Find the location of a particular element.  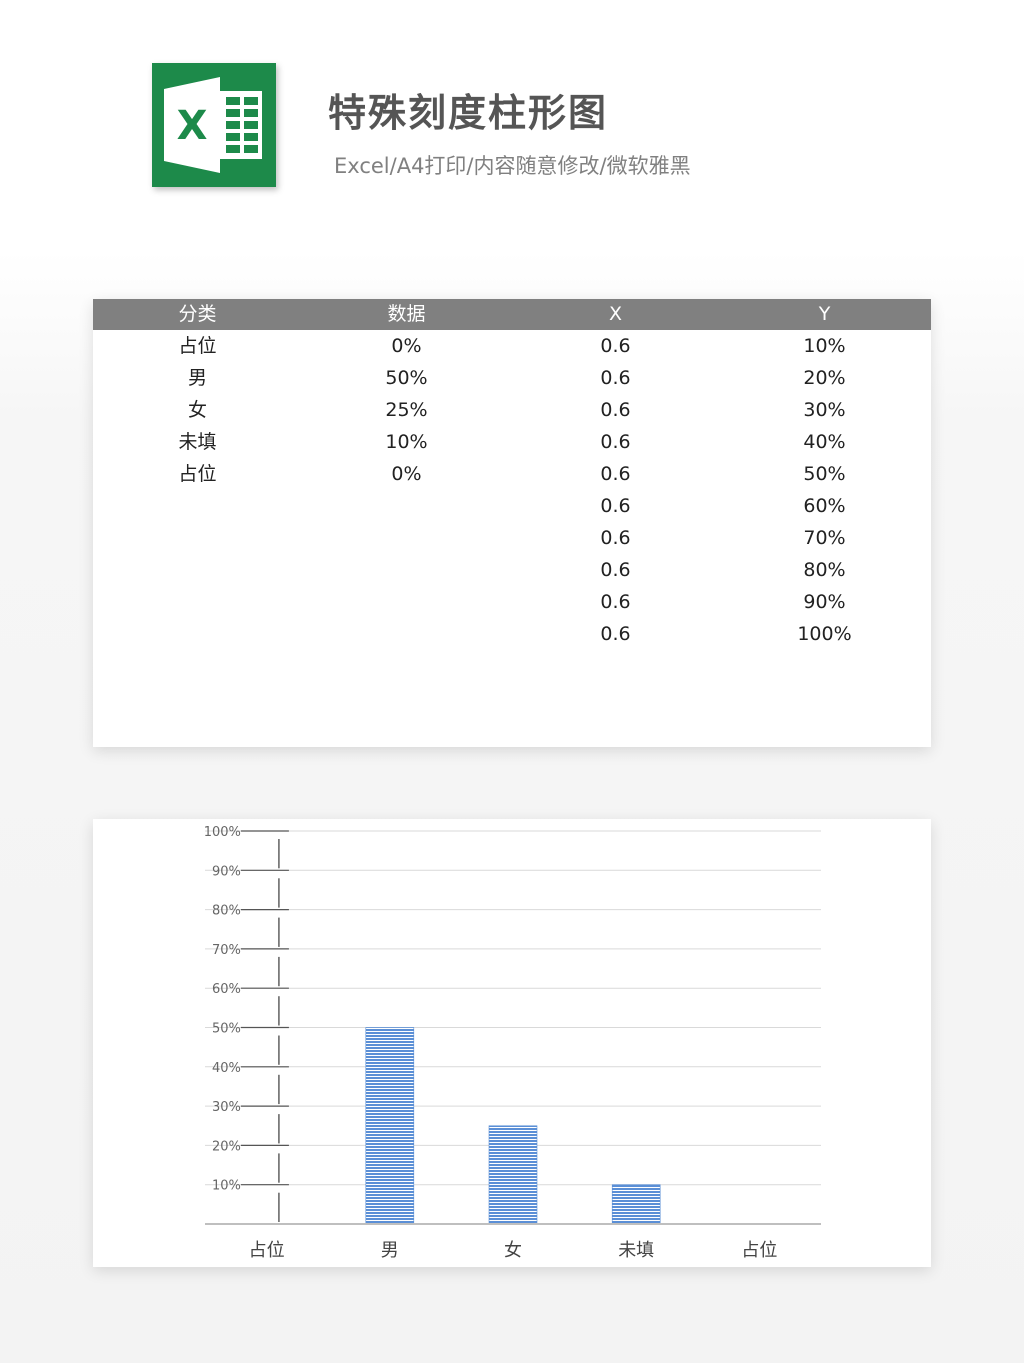

y-tick-label: 60% is located at coordinates (226, 989).